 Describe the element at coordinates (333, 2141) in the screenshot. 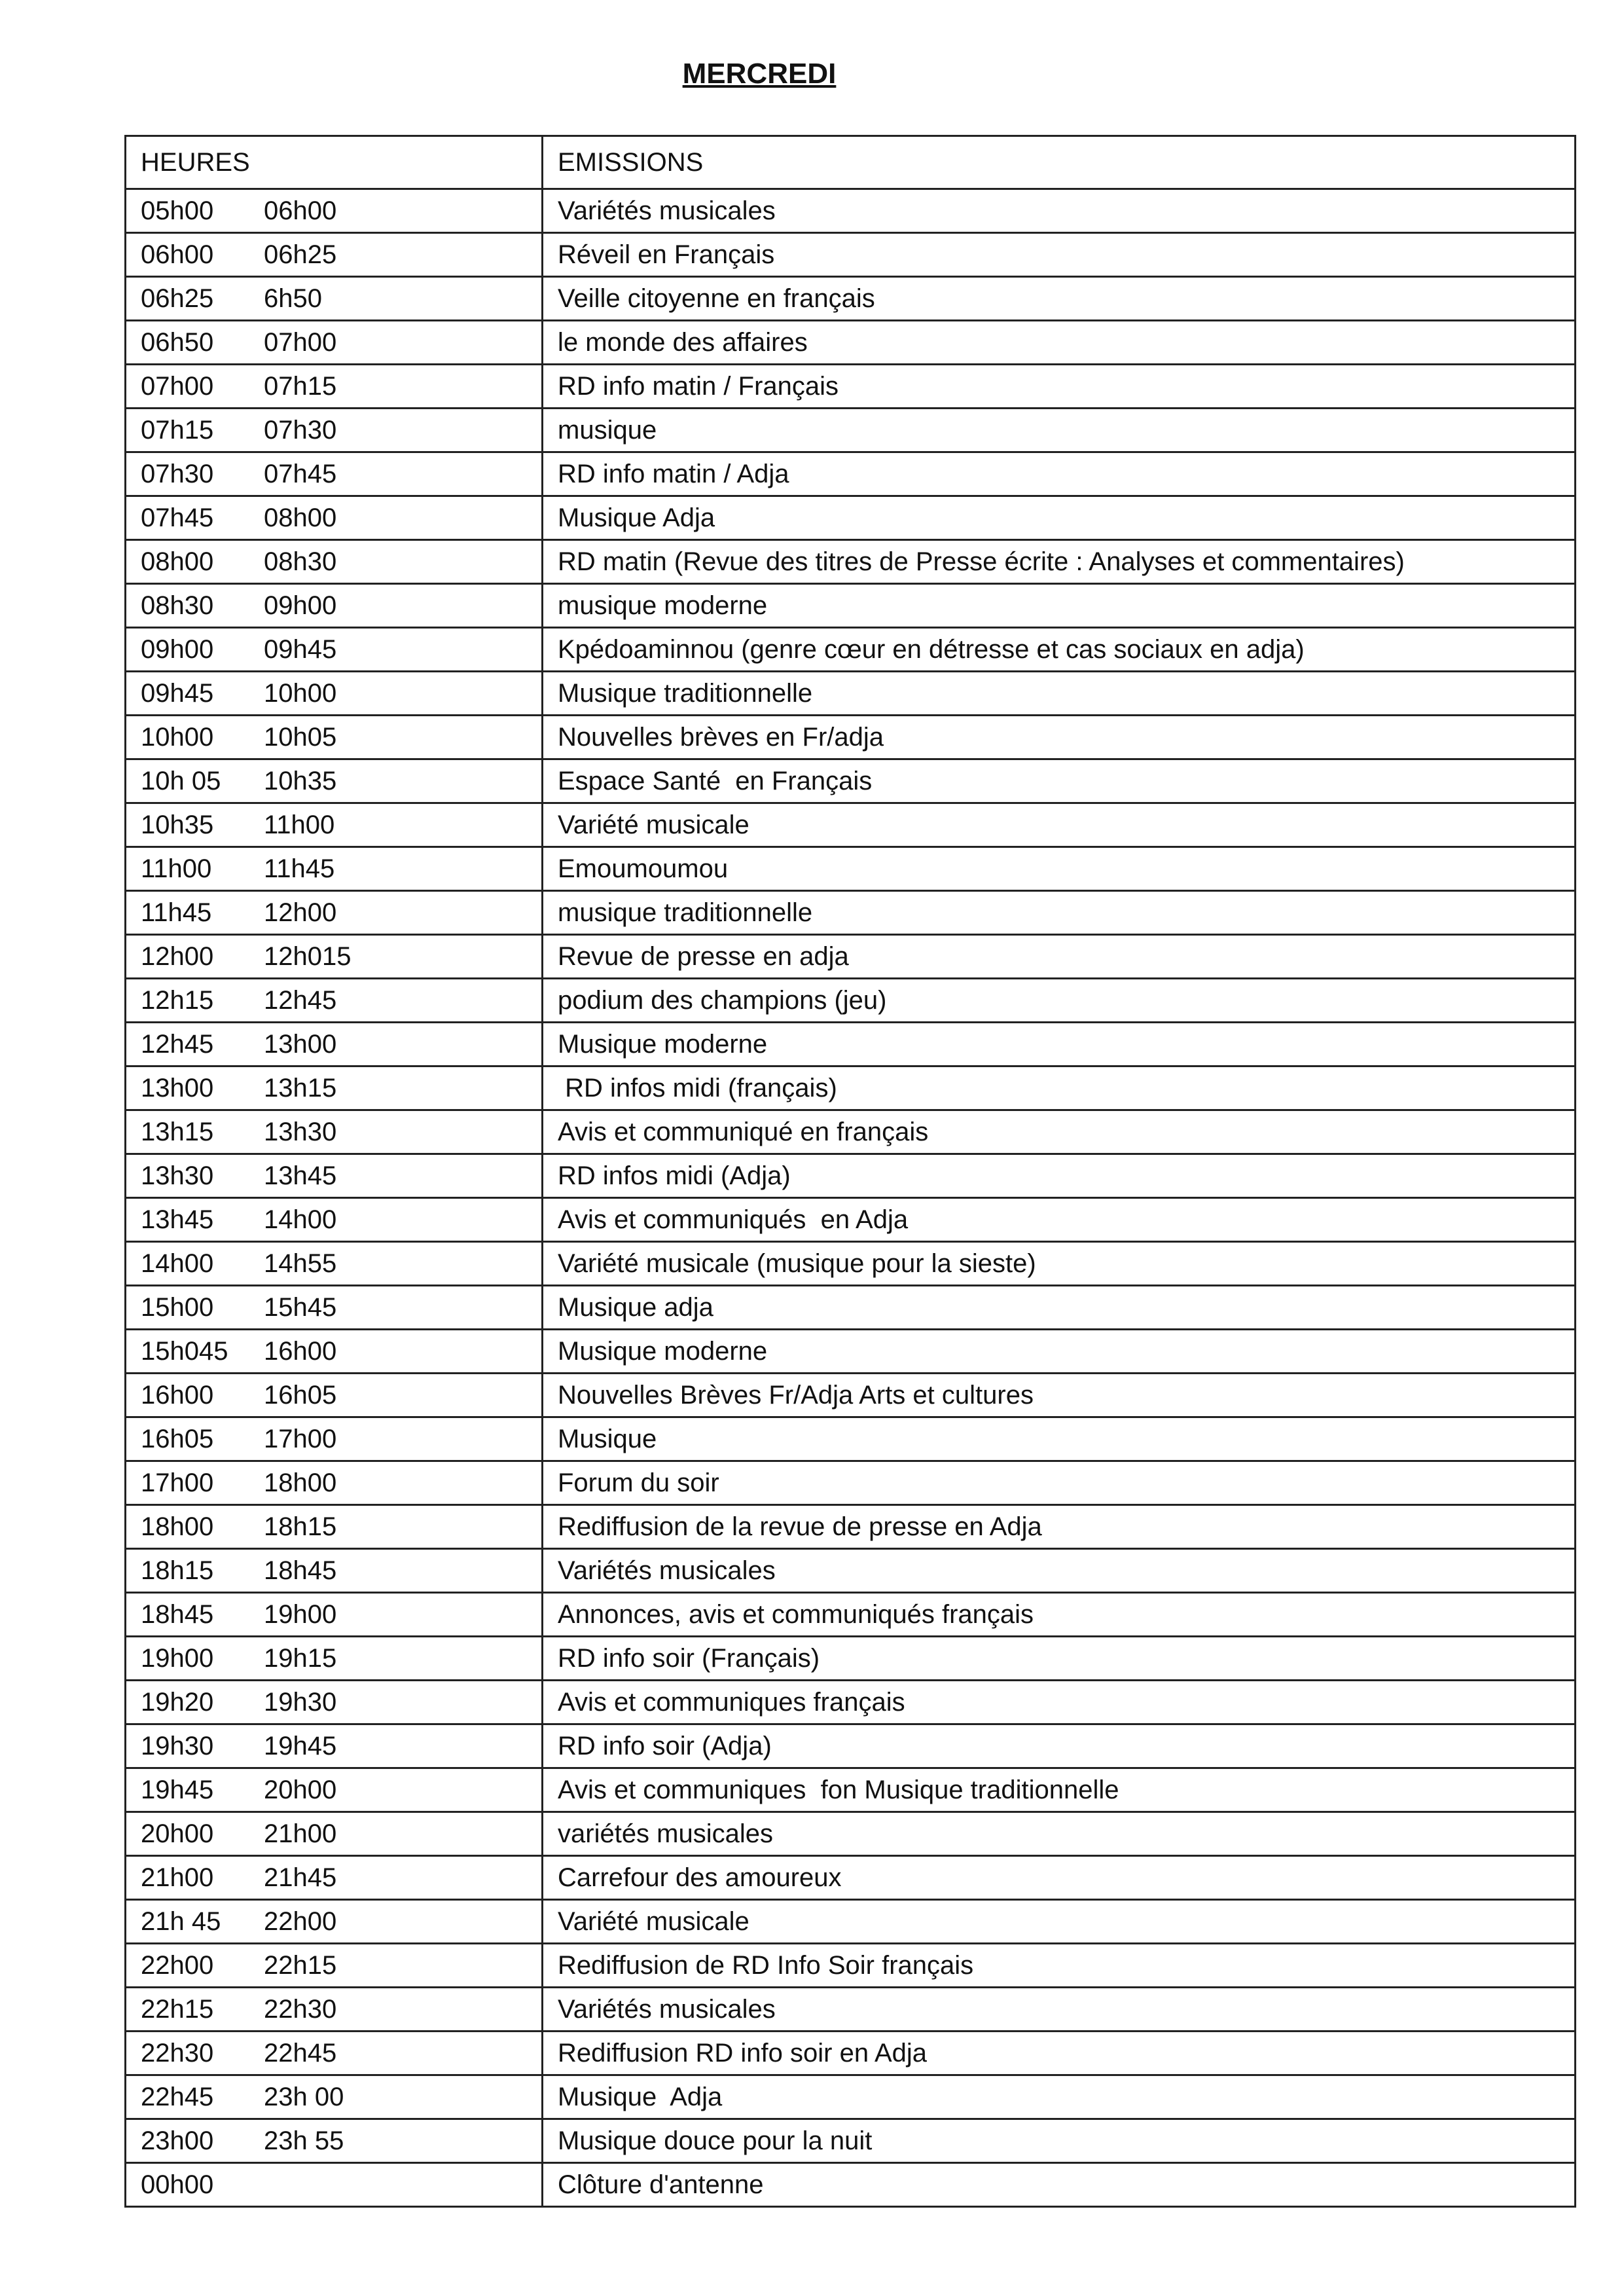

I see `time-cell: 23h00 23h 55` at that location.